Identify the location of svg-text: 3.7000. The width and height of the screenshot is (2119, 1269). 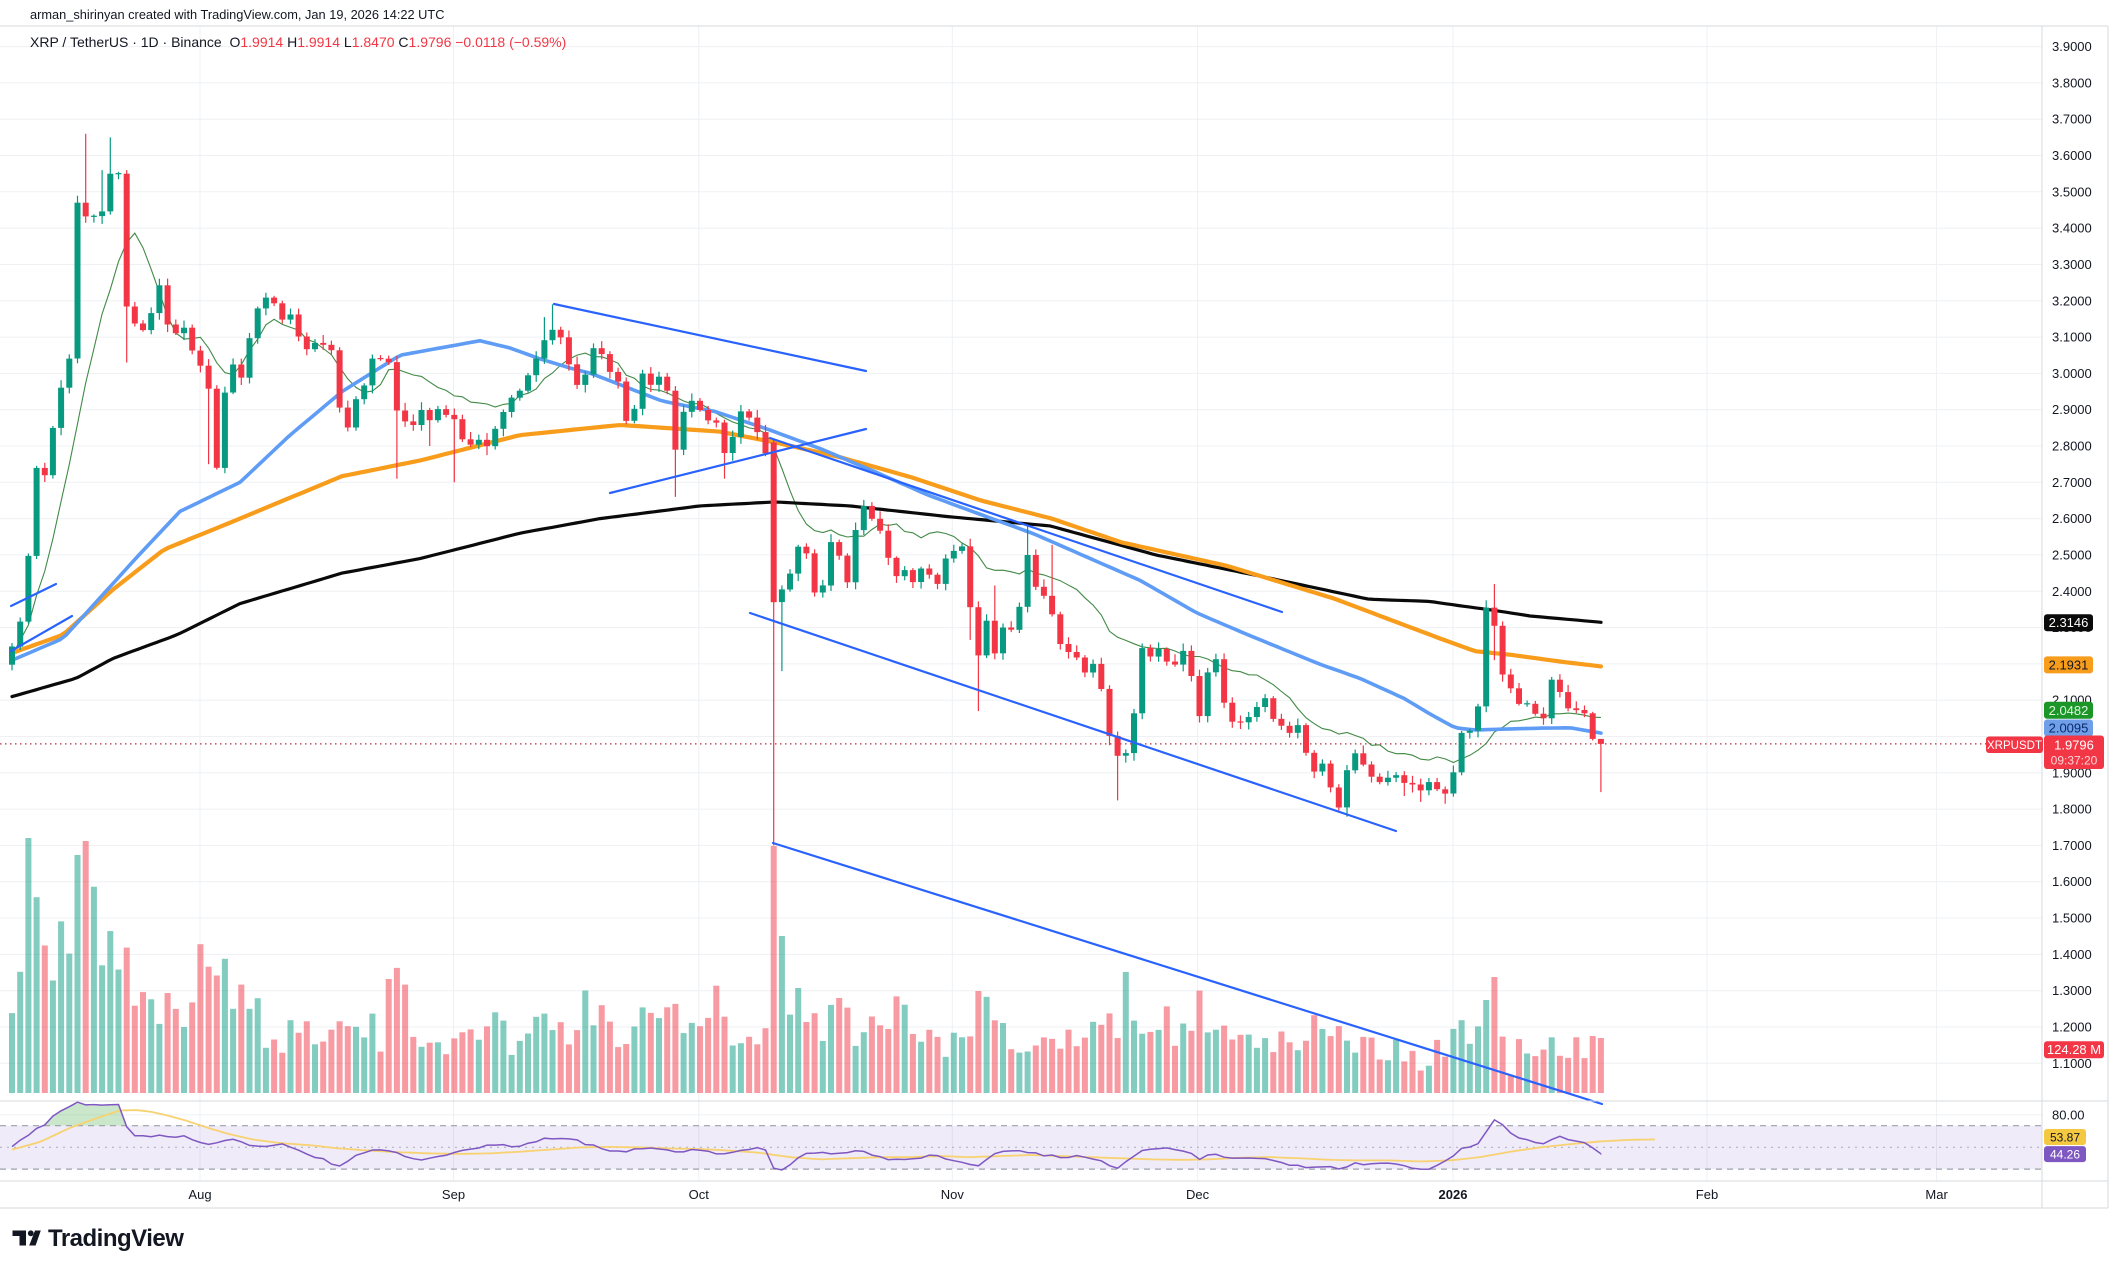
(2072, 119).